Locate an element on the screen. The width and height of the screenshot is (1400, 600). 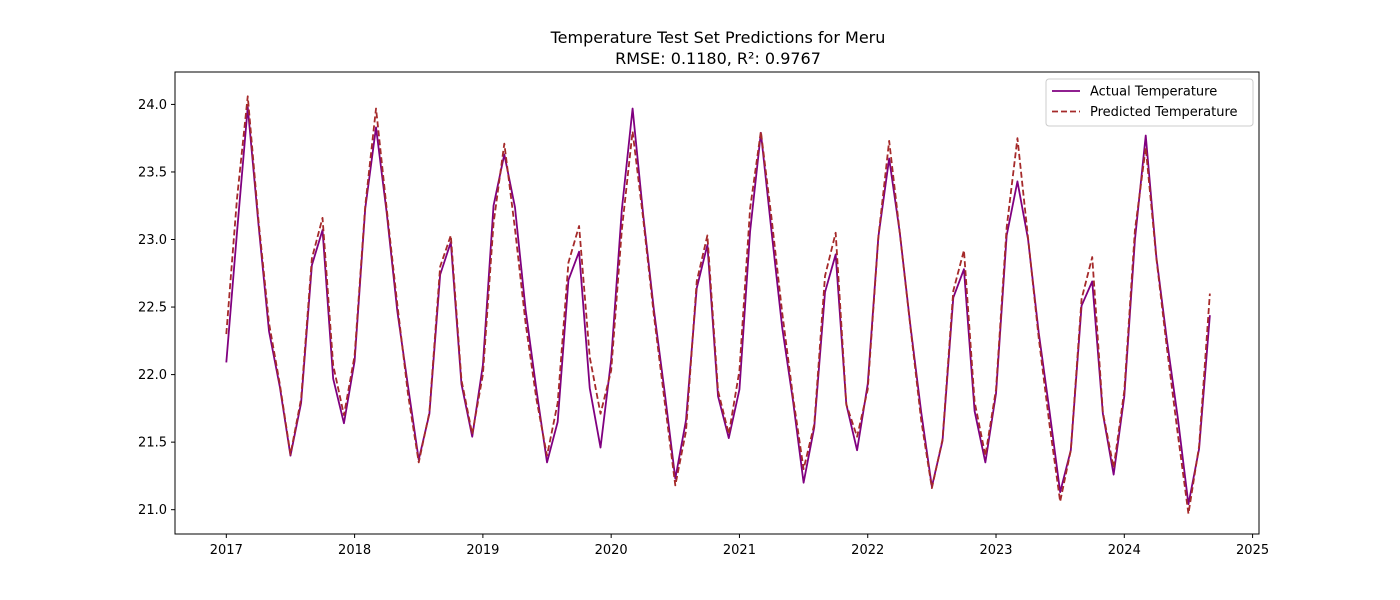
x-axis: 2017 2018 2019 2020 2021 2022 2023 2024 2025 is located at coordinates (739, 546).